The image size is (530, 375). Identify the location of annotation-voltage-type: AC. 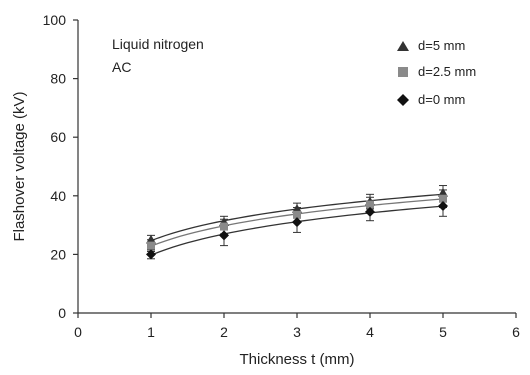
(121, 67).